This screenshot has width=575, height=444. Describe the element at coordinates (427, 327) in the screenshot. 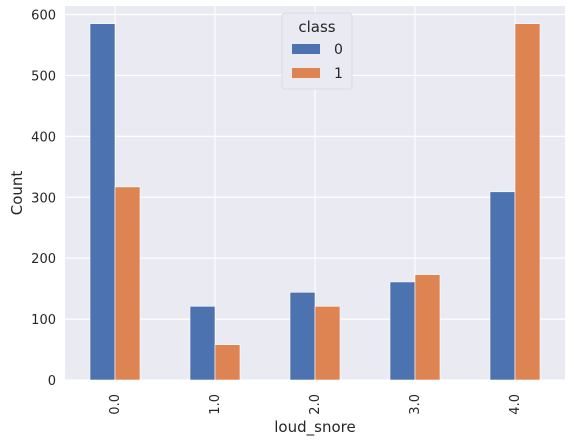

I see `bar-series-1-3.0` at that location.